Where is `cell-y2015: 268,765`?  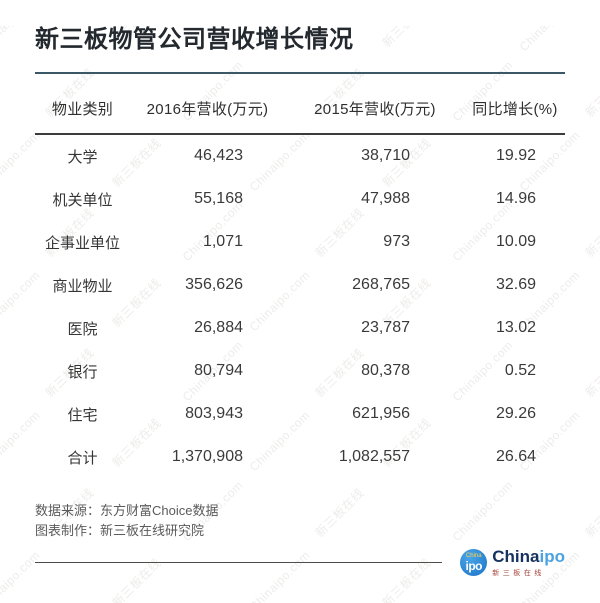 cell-y2015: 268,765 is located at coordinates (381, 285).